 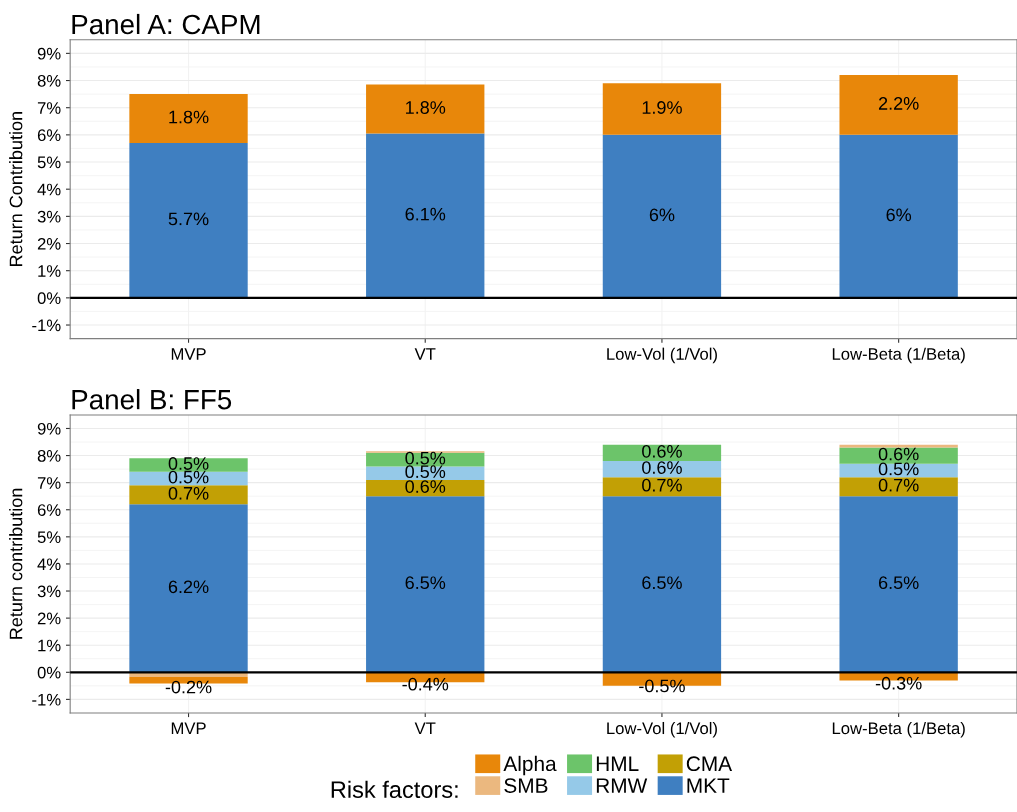 What do you see at coordinates (16, 189) in the screenshot?
I see `y-axis-title: Return Contribution` at bounding box center [16, 189].